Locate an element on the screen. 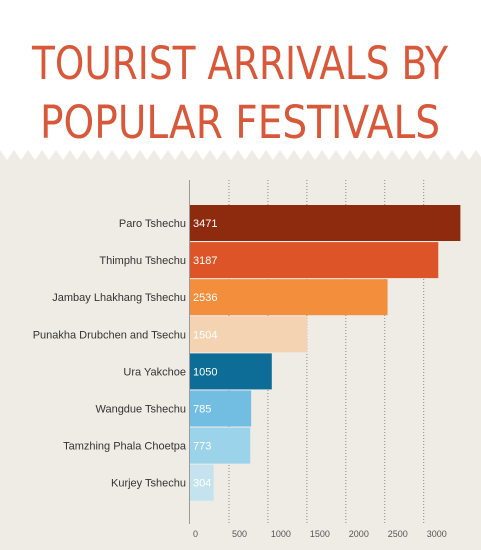  bar-value-label: 785 is located at coordinates (202, 410).